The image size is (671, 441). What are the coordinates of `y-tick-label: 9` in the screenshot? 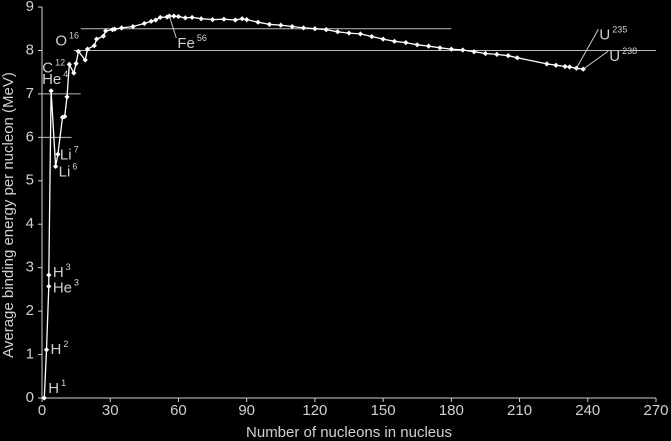 It's located at (30, 7).